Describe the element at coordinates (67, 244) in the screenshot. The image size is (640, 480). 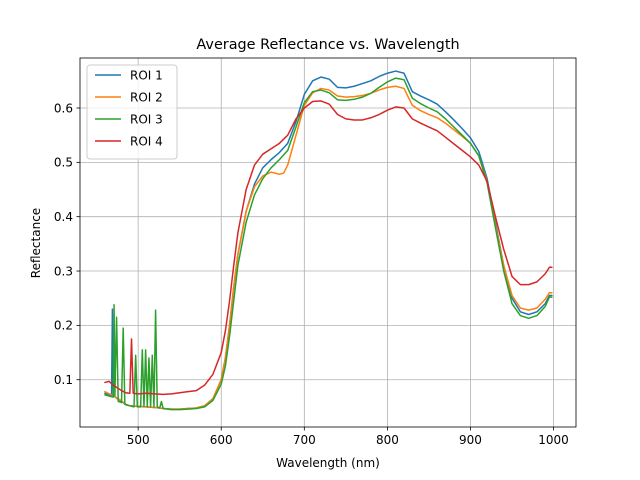
I see `y-axis: 0.1 0.2 0.3 0.4 0.5 0.6` at that location.